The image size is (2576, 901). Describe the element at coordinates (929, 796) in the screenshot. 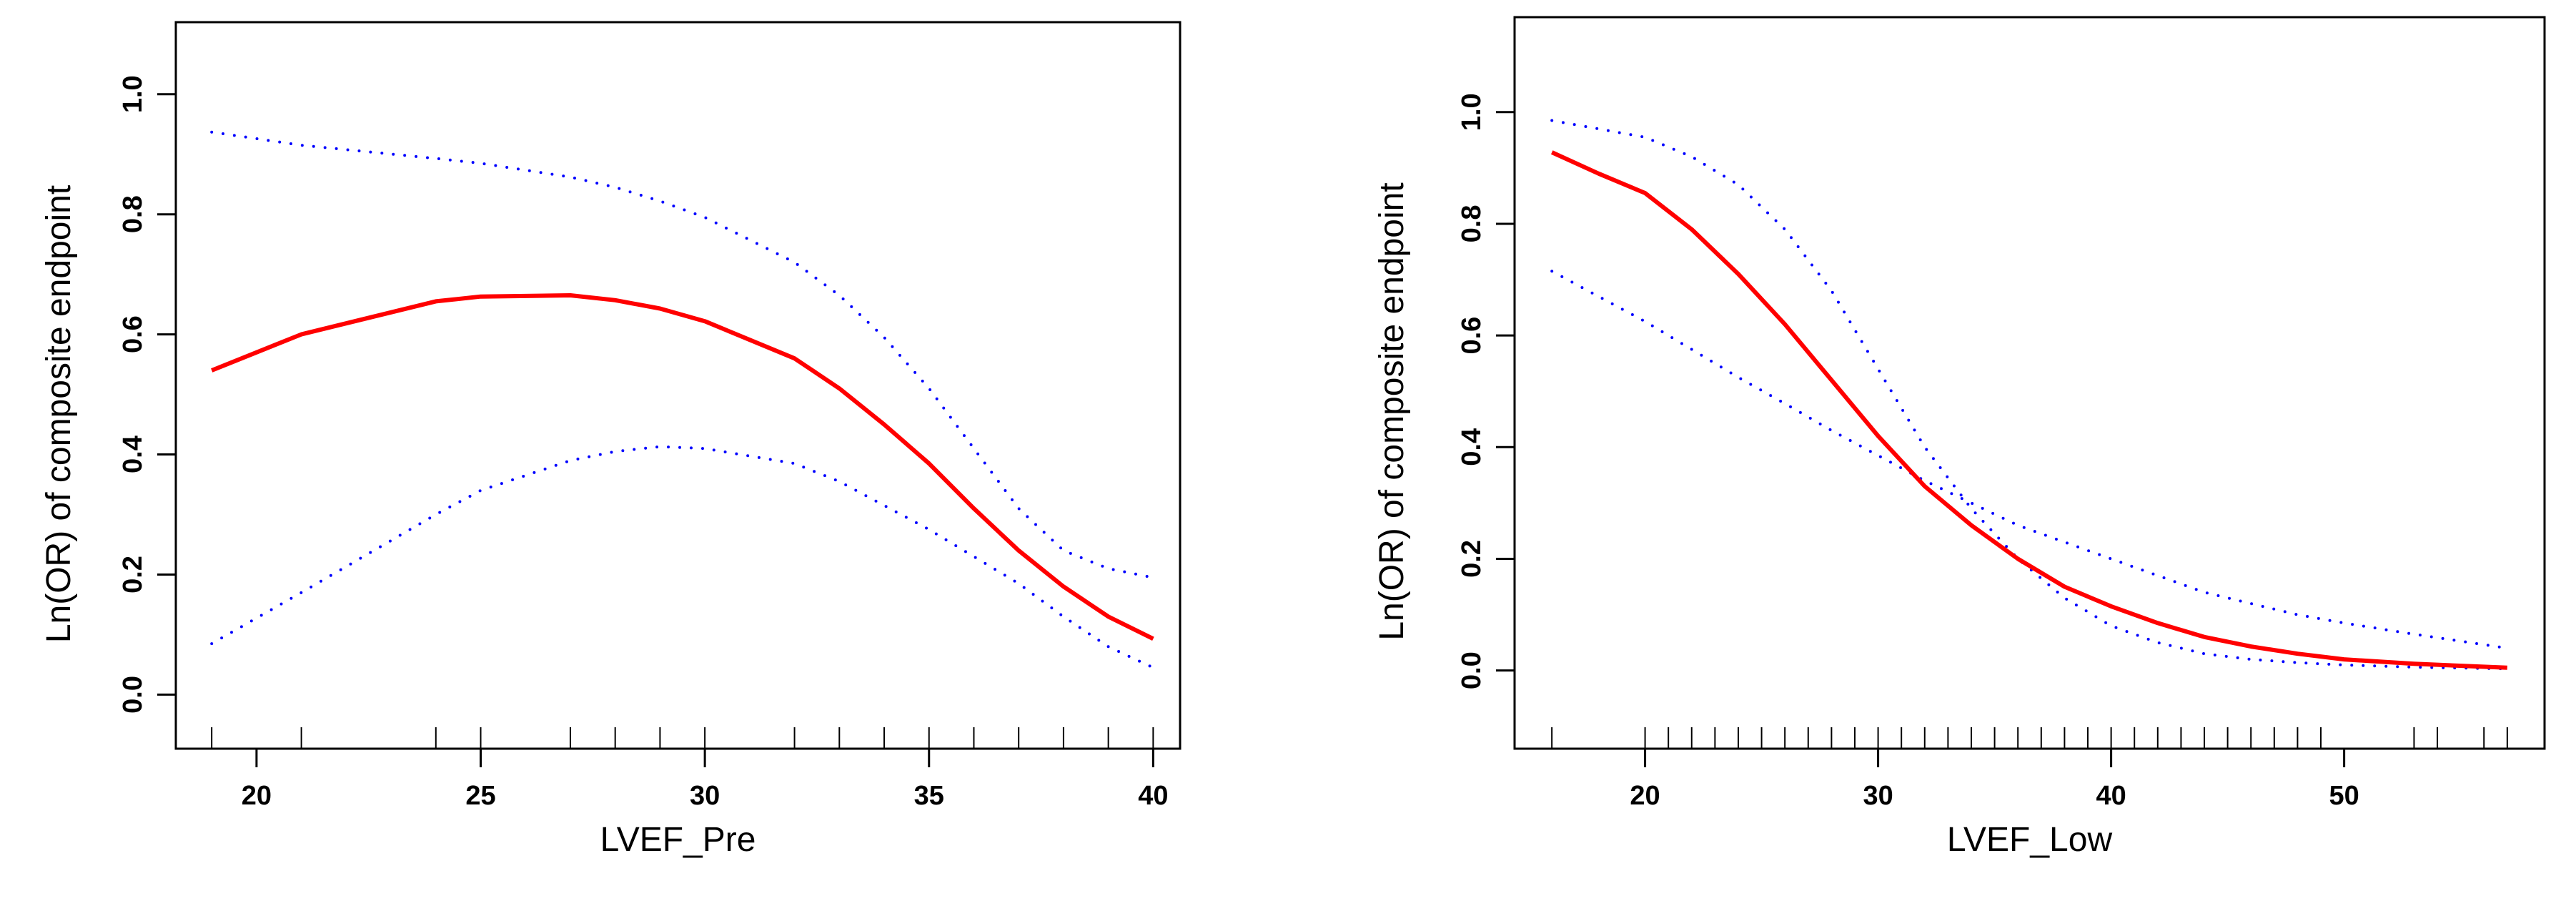

I see `x-tick-label: 35` at that location.